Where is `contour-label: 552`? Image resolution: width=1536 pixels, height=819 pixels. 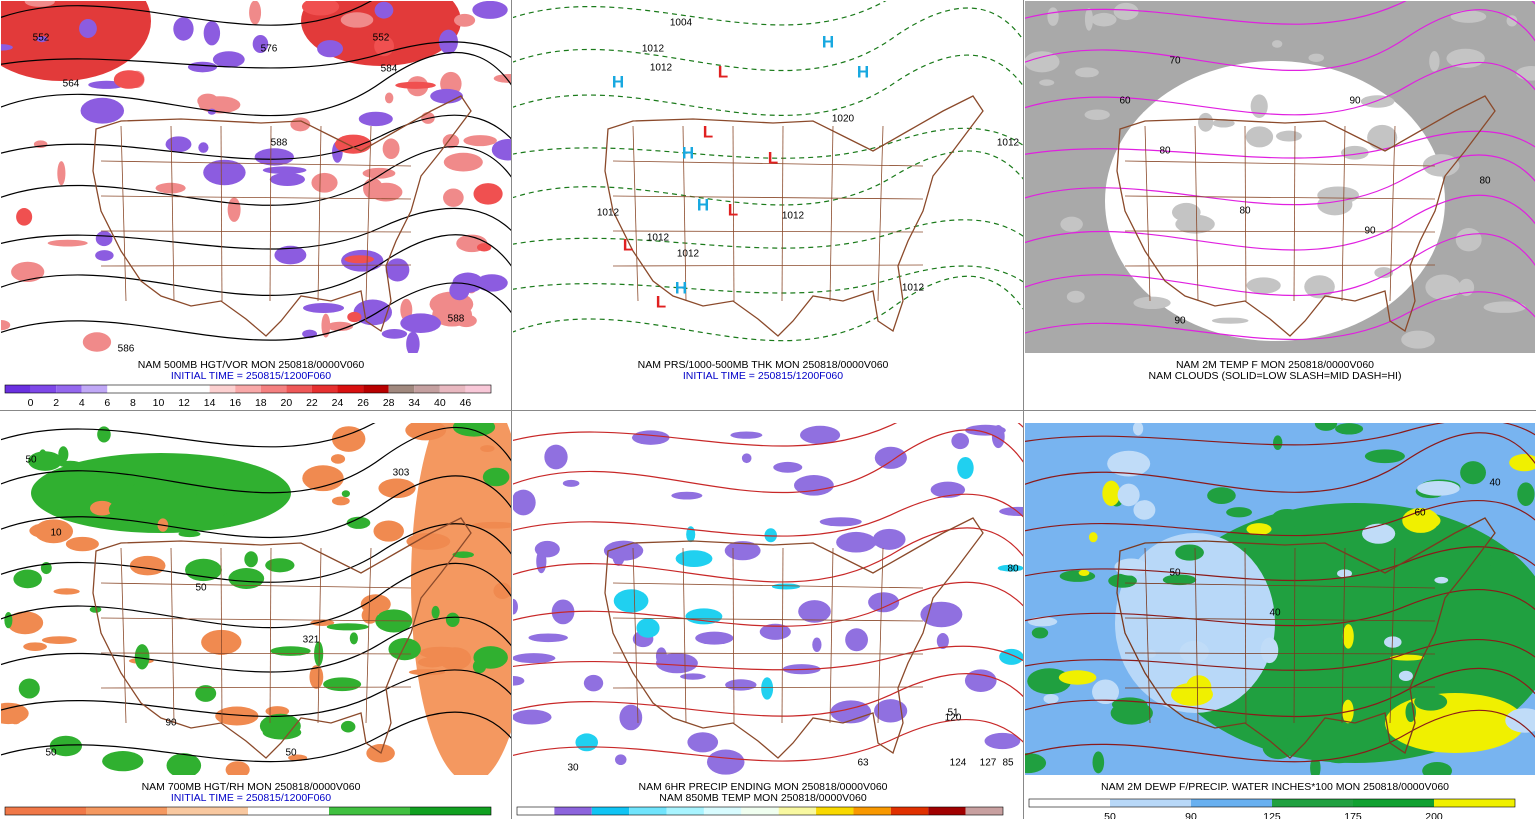
contour-label: 552 is located at coordinates (381, 38).